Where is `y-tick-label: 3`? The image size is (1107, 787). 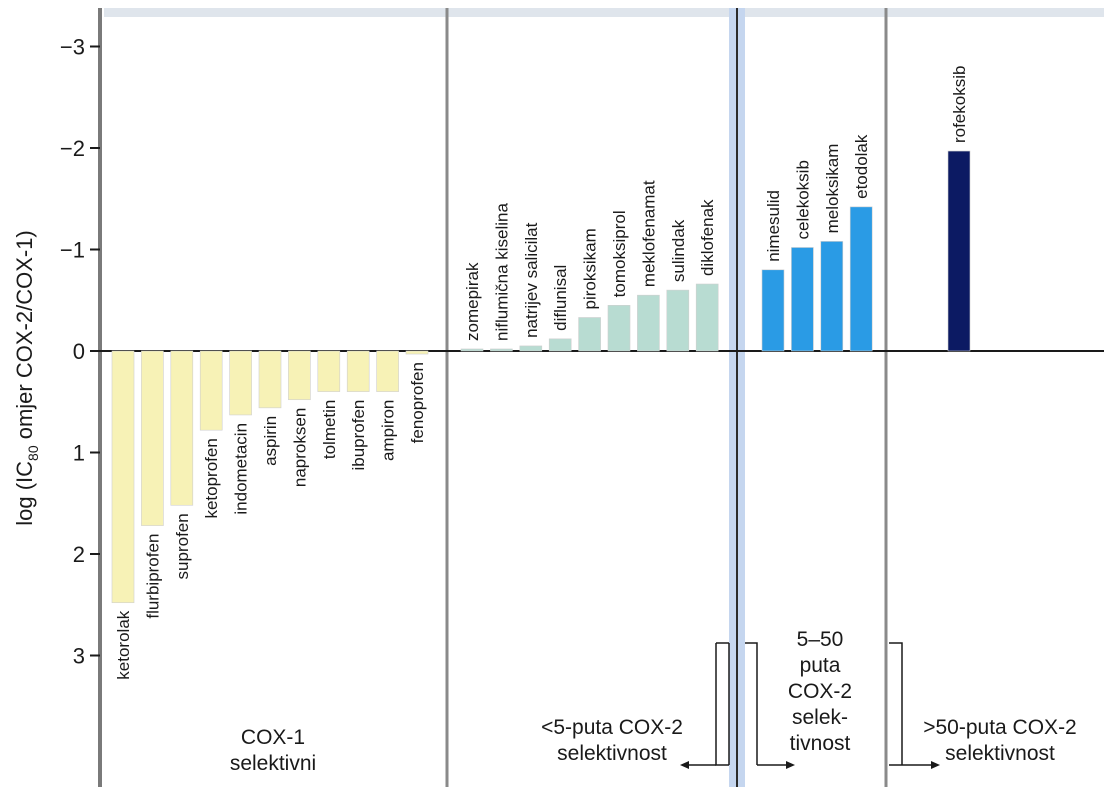
y-tick-label: 3 is located at coordinates (79, 656).